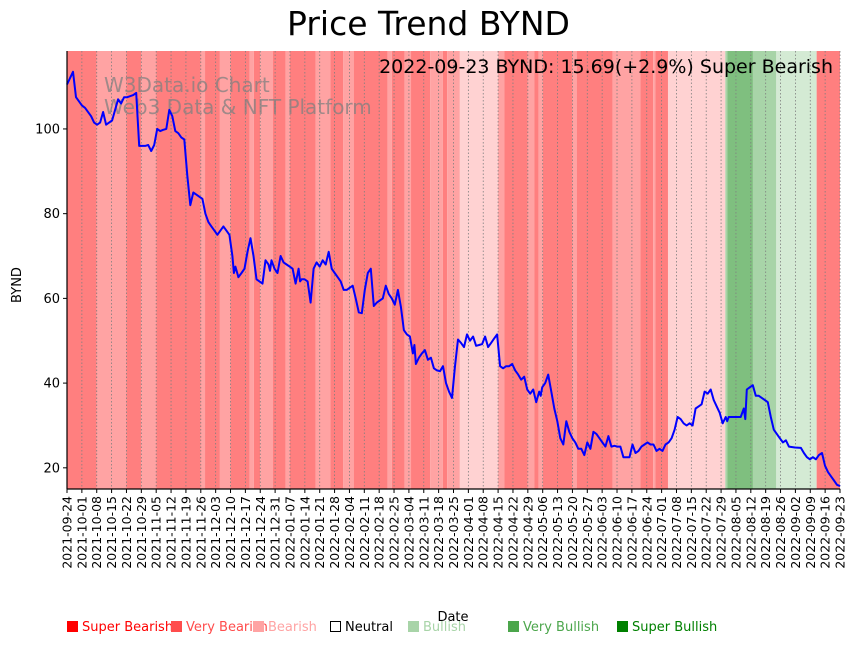  What do you see at coordinates (527, 532) in the screenshot?
I see `x-tick-label: 2022-04-29` at bounding box center [527, 532].